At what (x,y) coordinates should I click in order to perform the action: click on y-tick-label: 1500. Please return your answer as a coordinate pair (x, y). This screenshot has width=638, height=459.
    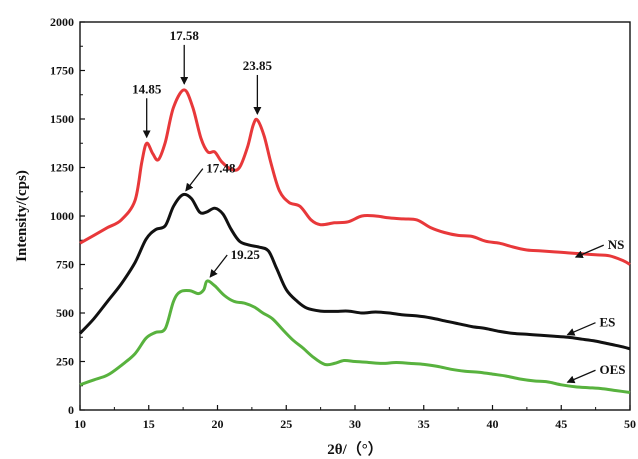
    Looking at the image, I should click on (62, 119).